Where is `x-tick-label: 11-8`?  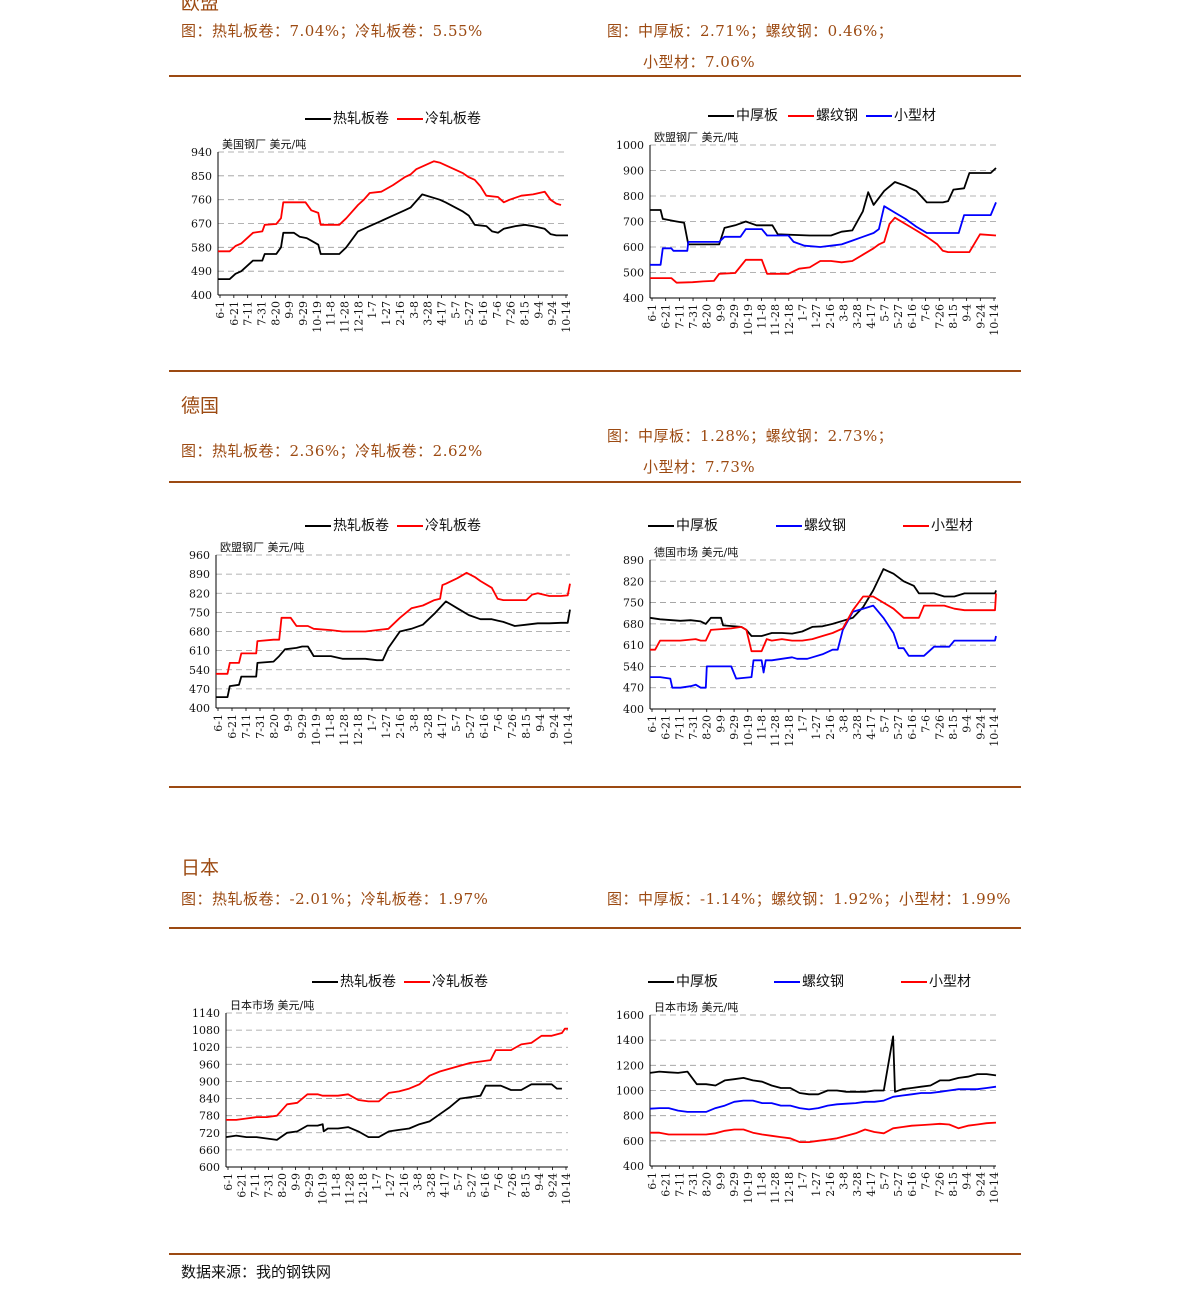 x-tick-label: 11-8 is located at coordinates (336, 1185).